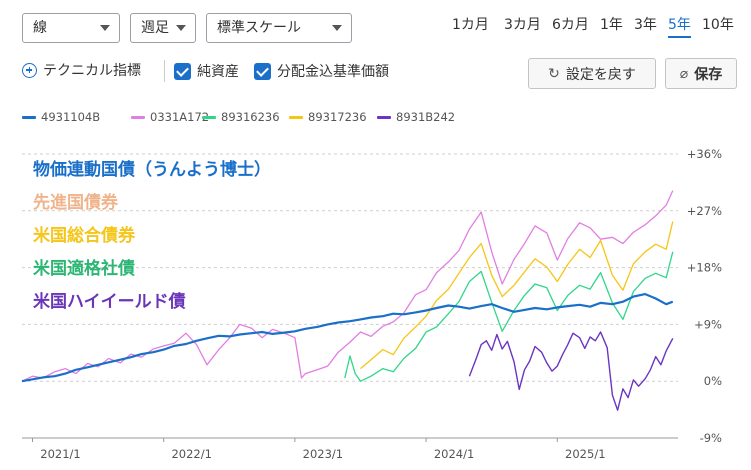  Describe the element at coordinates (679, 26) in the screenshot. I see `period-5y: 5年` at that location.